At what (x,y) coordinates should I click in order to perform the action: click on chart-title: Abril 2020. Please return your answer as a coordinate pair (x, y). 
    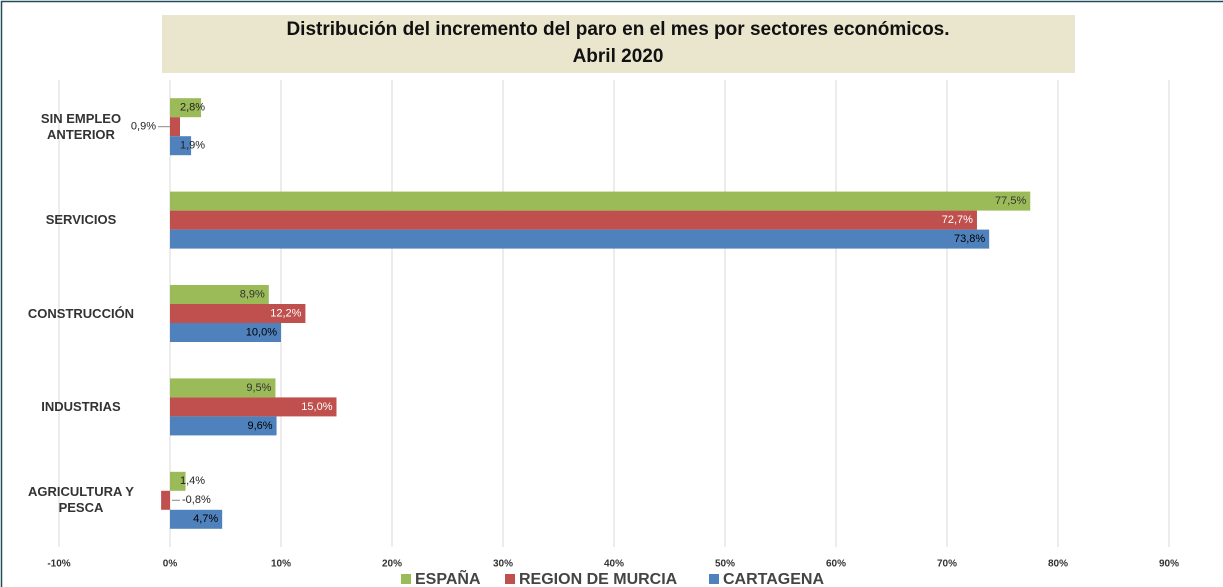
    Looking at the image, I should click on (618, 56).